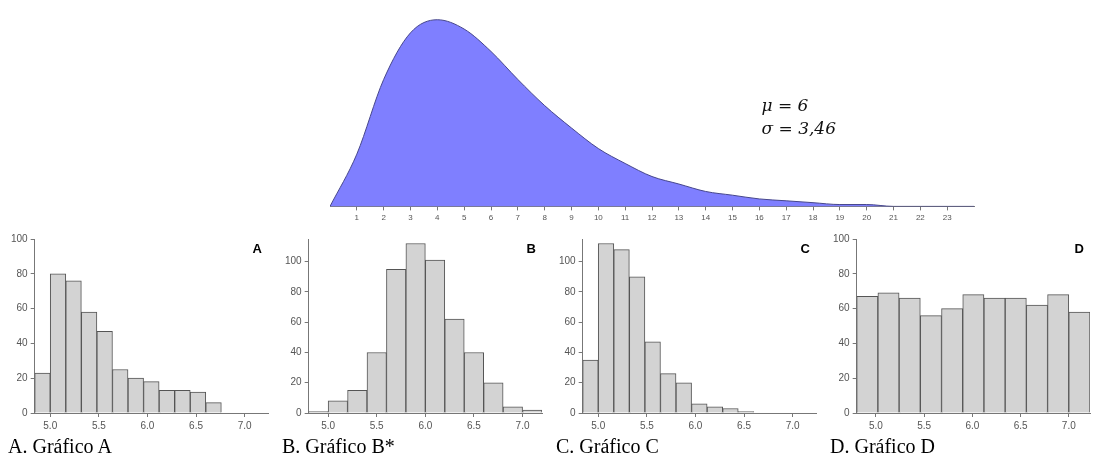 The width and height of the screenshot is (1107, 475). What do you see at coordinates (867, 218) in the screenshot?
I see `x-tick-label: 20` at bounding box center [867, 218].